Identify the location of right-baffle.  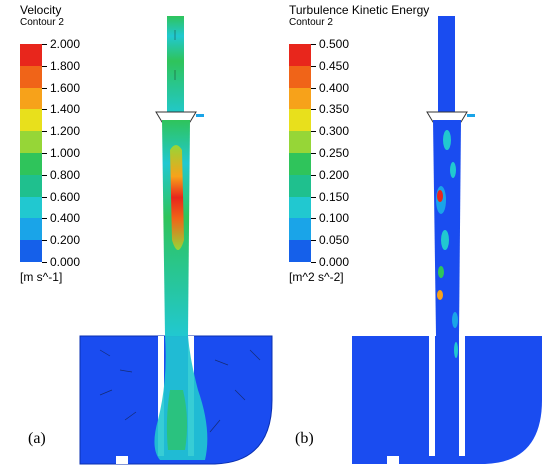
(462, 396).